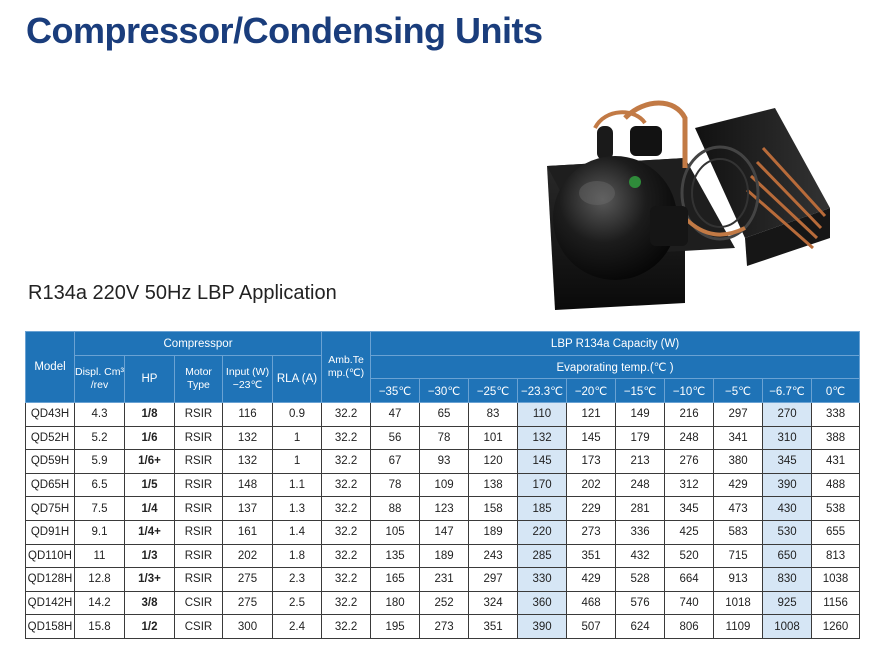 Image resolution: width=888 pixels, height=658 pixels. I want to click on cell-capacity: 345, so click(689, 508).